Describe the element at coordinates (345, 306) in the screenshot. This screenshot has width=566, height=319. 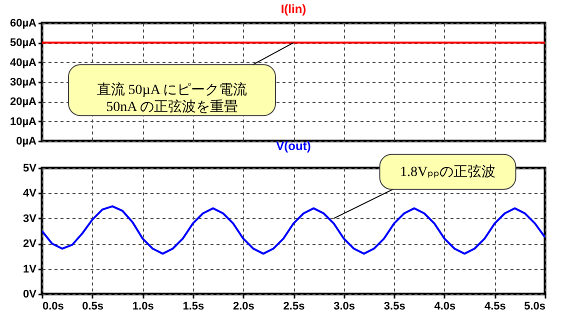
I see `x-tick-label: 3.0s` at that location.